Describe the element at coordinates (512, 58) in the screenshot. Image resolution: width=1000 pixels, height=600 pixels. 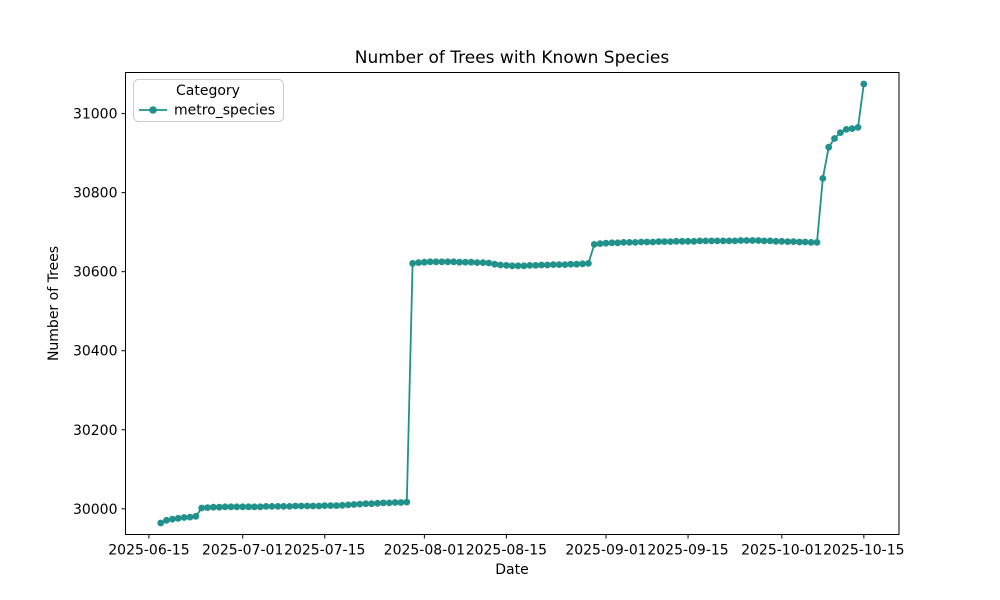
I see `chart-title: Number of Trees with Known Species` at that location.